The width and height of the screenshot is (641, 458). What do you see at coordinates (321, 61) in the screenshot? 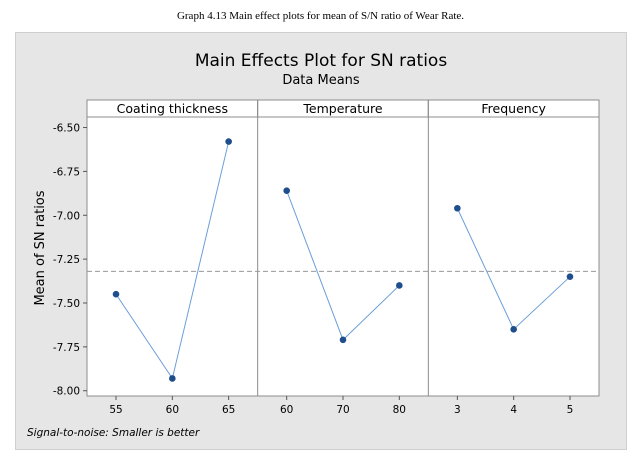
I see `chart-title: Main Effects Plot for SN ratios` at bounding box center [321, 61].